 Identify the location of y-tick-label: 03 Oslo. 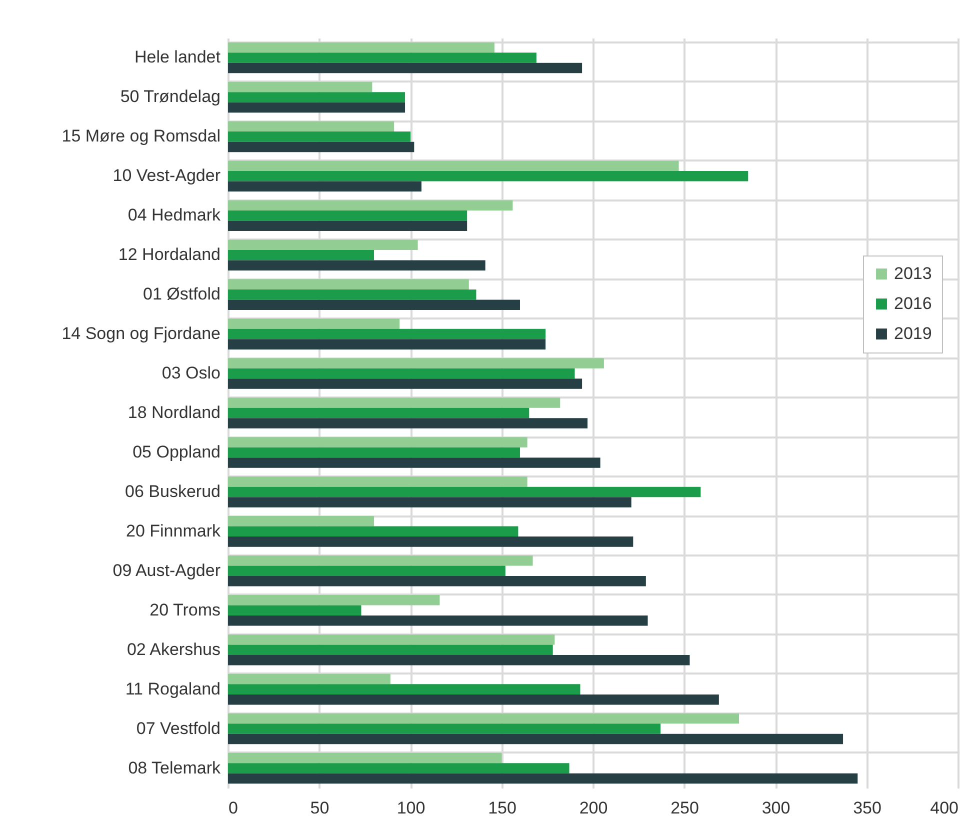
(191, 373).